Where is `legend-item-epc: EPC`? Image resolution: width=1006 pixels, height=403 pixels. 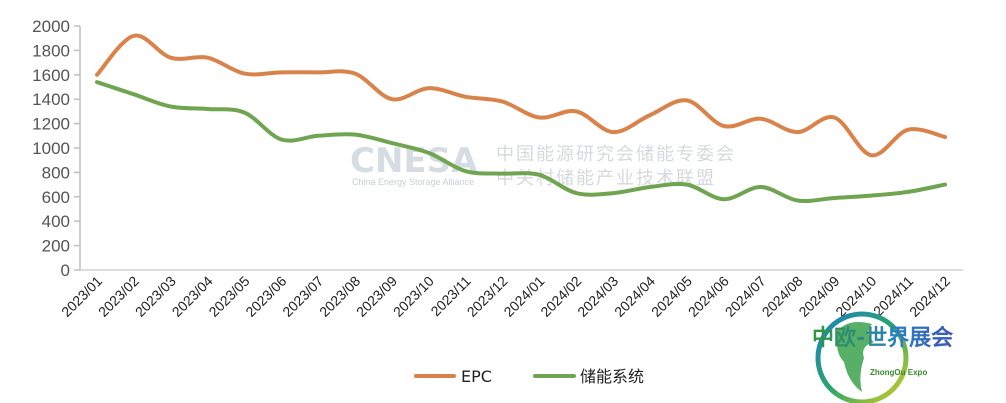 legend-item-epc: EPC is located at coordinates (453, 376).